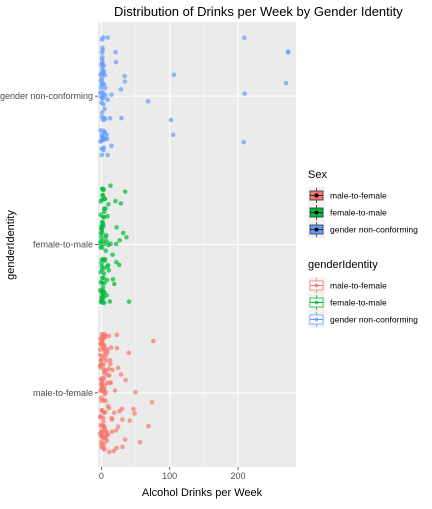 This screenshot has width=432, height=509. Describe the element at coordinates (237, 476) in the screenshot. I see `x-tick-label: 200` at that location.